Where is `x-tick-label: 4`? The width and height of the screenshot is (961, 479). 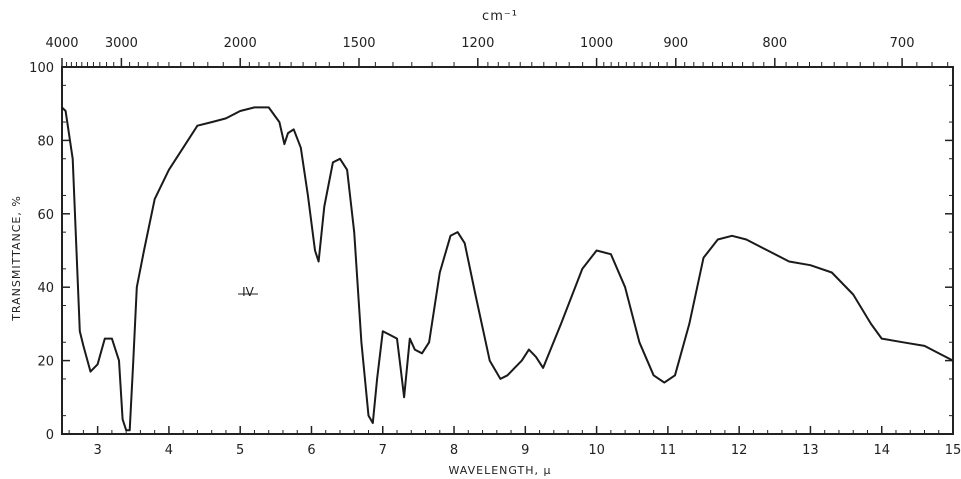
x-tick-label: 4 is located at coordinates (169, 450).